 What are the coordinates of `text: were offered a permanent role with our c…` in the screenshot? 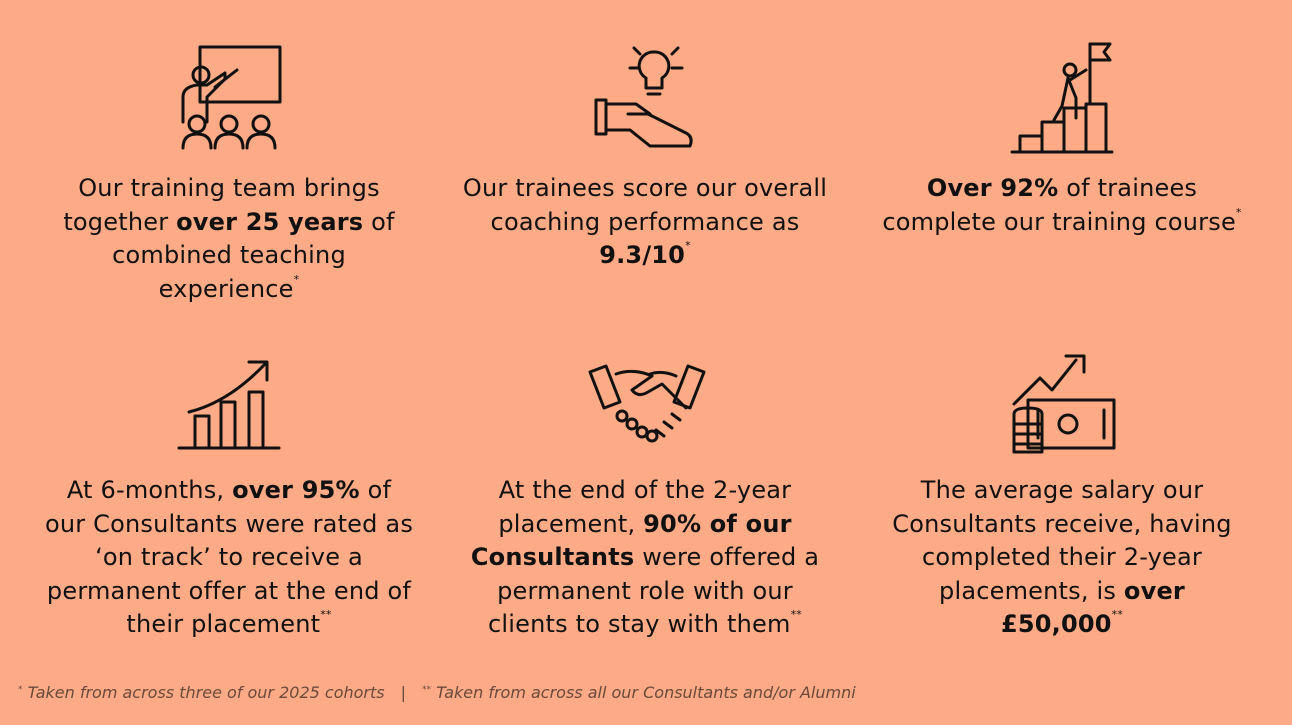 It's located at (654, 590).